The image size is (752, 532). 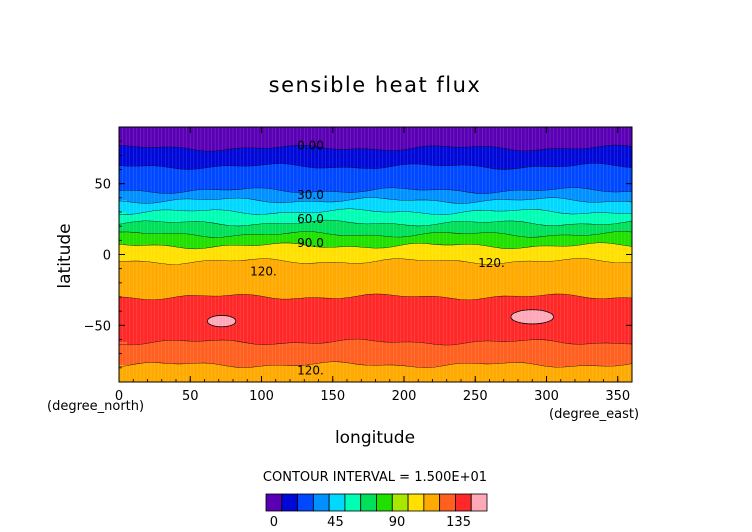 I want to click on colorbar-tick-label: 45, so click(x=335, y=522).